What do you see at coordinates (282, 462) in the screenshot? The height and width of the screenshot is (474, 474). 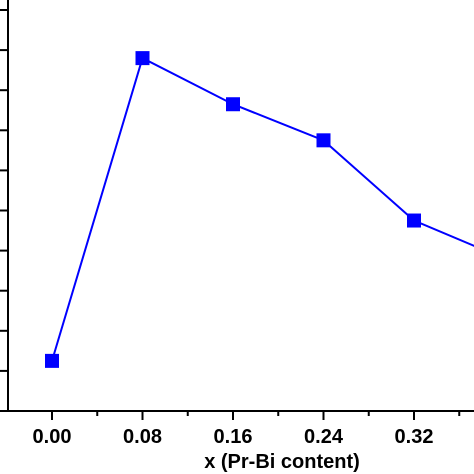 I see `x-axis-title: x (Pr-Bi content)` at bounding box center [282, 462].